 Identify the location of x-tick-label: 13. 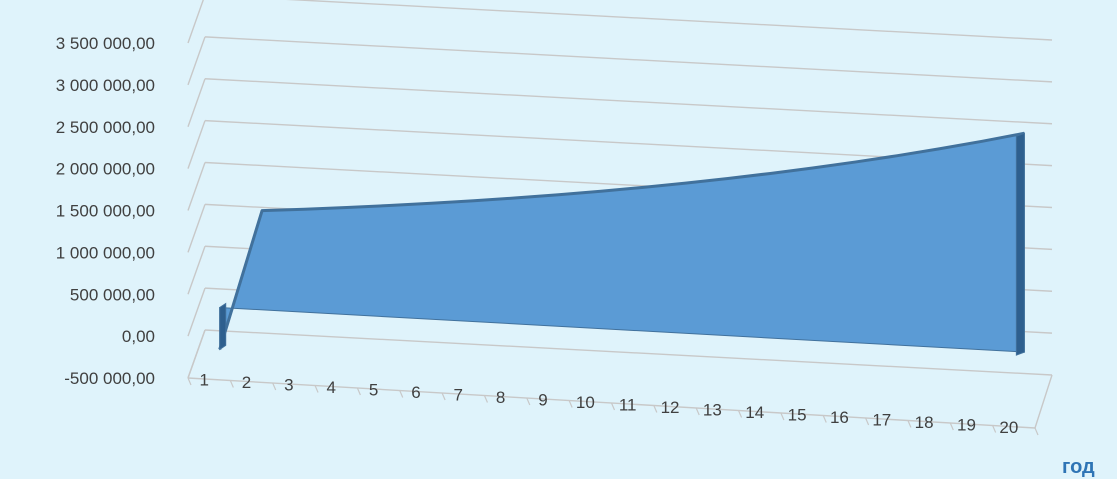
(712, 409).